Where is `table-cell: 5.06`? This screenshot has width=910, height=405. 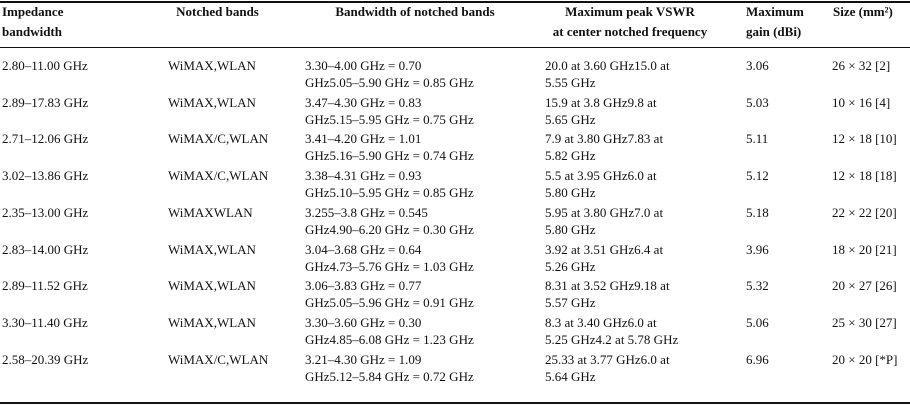
table-cell: 5.06 is located at coordinates (757, 322).